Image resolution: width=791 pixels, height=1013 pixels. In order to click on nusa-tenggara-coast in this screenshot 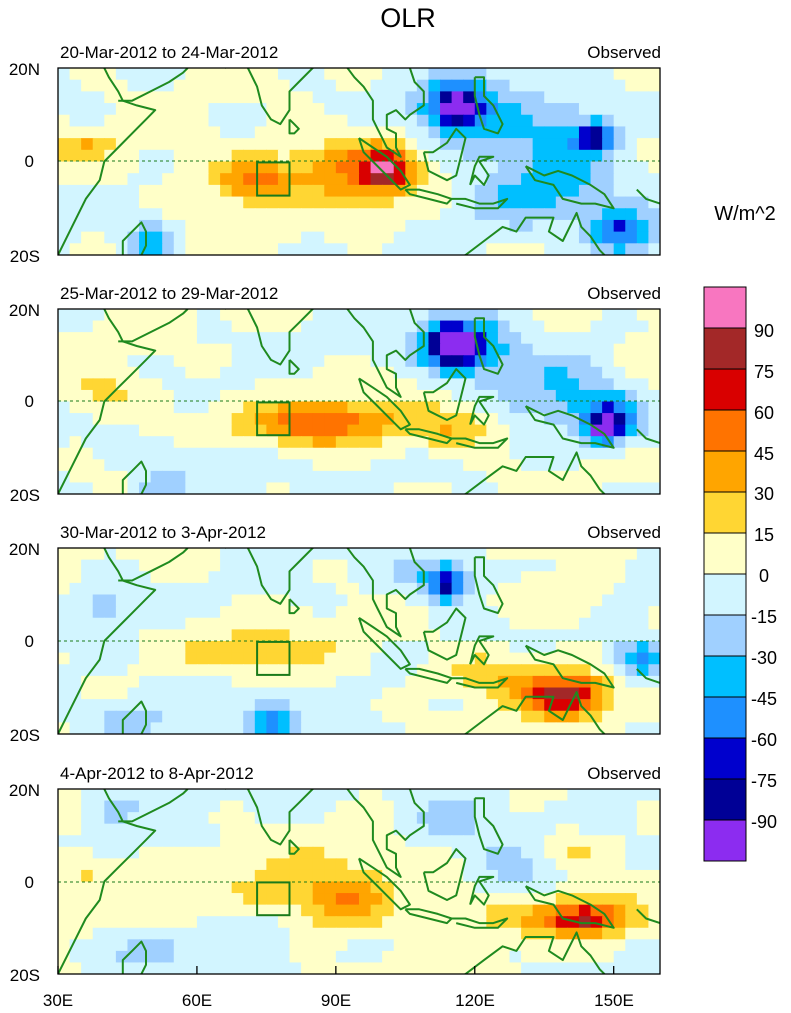, I will do `click(480, 443)`.